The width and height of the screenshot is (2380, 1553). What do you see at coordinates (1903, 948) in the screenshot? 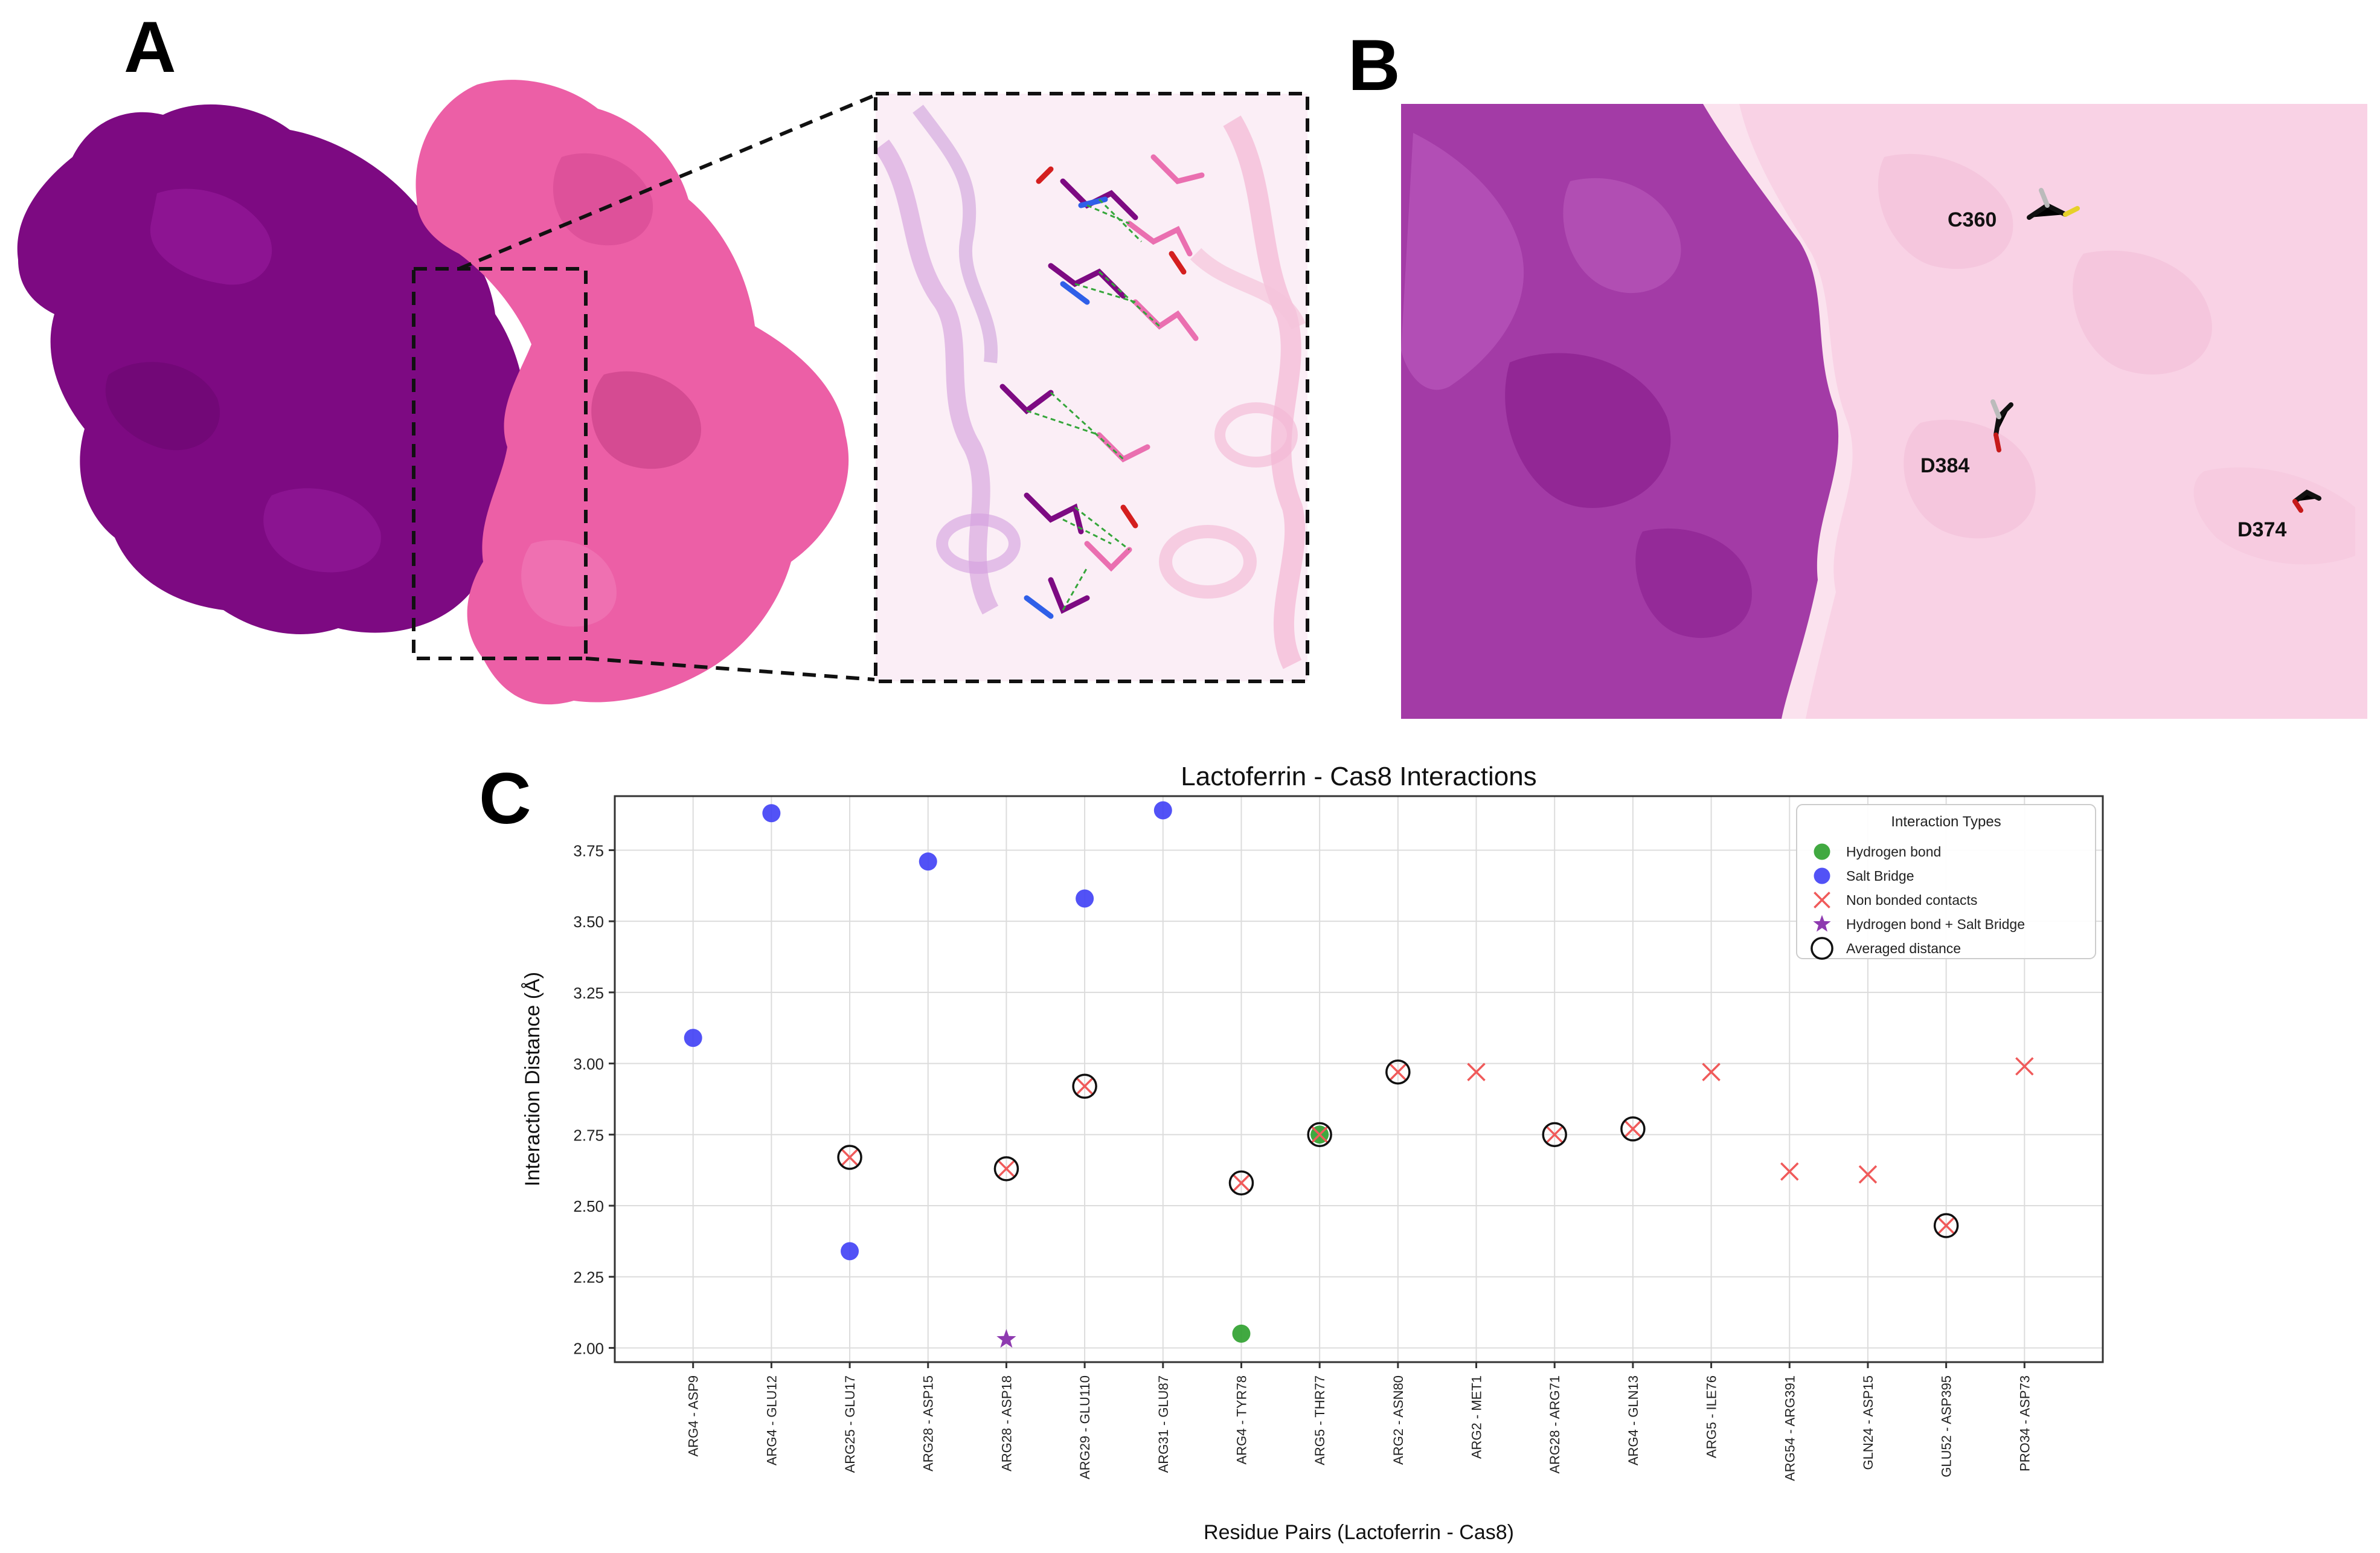
I see `legend-label: Averaged distance` at bounding box center [1903, 948].